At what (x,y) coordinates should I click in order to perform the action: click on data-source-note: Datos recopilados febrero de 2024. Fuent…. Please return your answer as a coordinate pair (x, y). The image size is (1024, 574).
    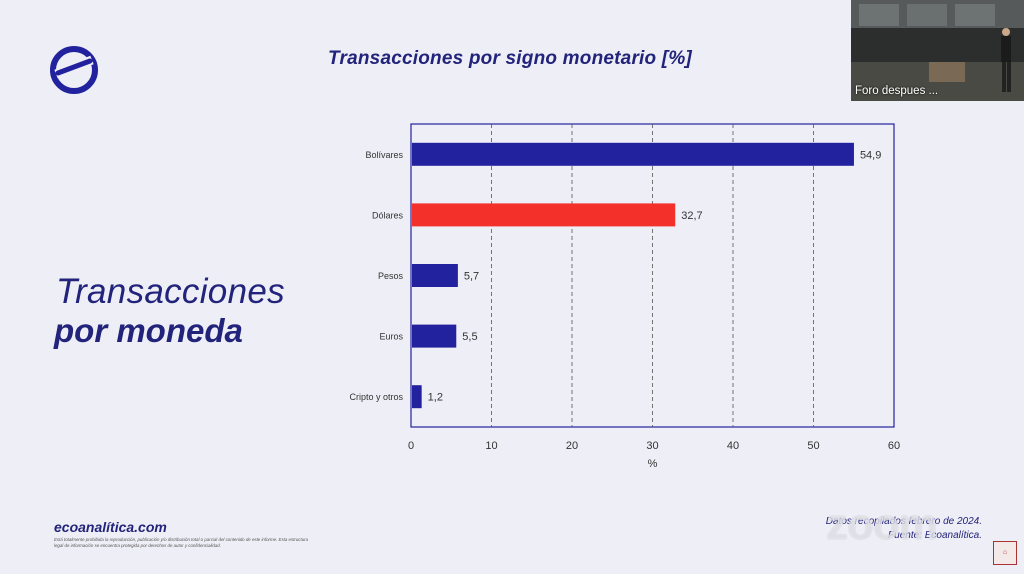
    Looking at the image, I should click on (904, 529).